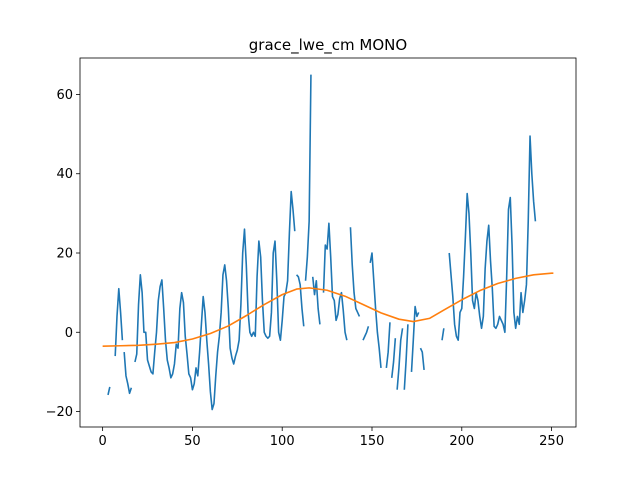  I want to click on x-tick-label: 150, so click(372, 441).